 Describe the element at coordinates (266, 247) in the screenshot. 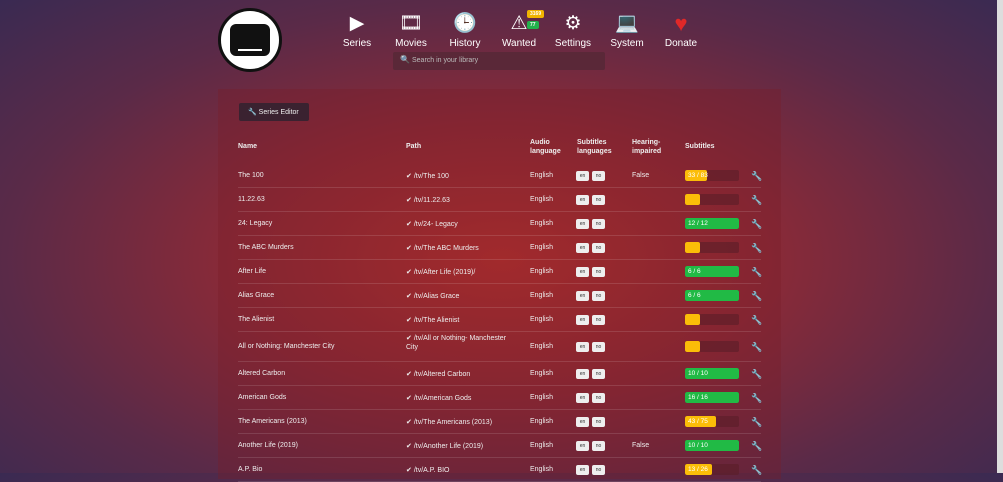

I see `series-name-link: The ABC Murders` at that location.